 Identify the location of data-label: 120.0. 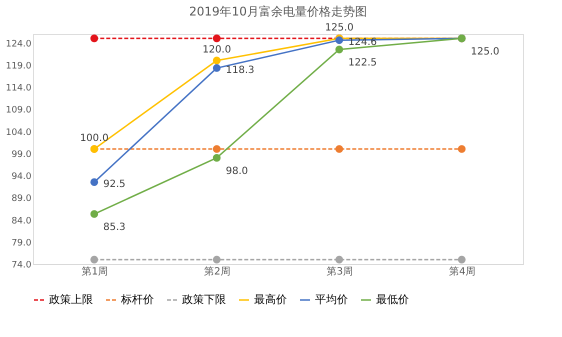
(217, 50).